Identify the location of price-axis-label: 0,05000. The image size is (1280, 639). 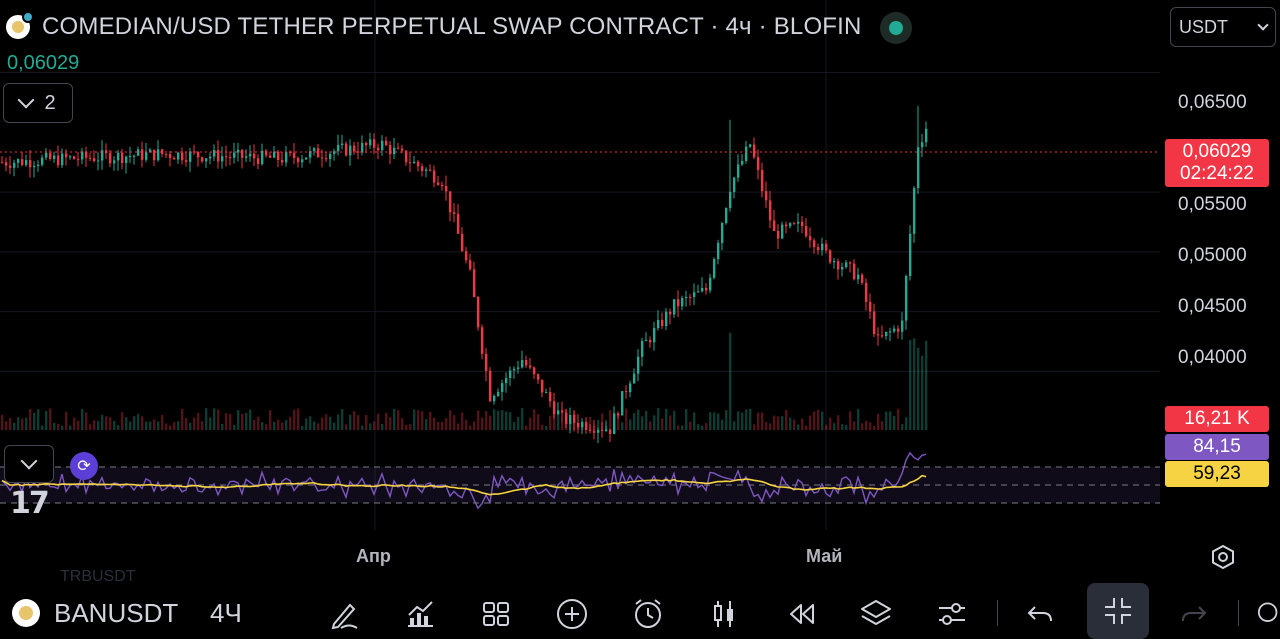
(1212, 255).